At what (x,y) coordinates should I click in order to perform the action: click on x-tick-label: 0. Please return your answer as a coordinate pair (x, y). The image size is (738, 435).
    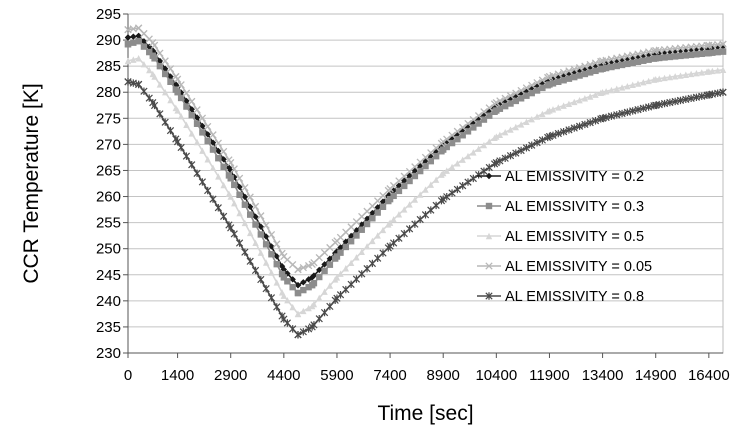
    Looking at the image, I should click on (128, 375).